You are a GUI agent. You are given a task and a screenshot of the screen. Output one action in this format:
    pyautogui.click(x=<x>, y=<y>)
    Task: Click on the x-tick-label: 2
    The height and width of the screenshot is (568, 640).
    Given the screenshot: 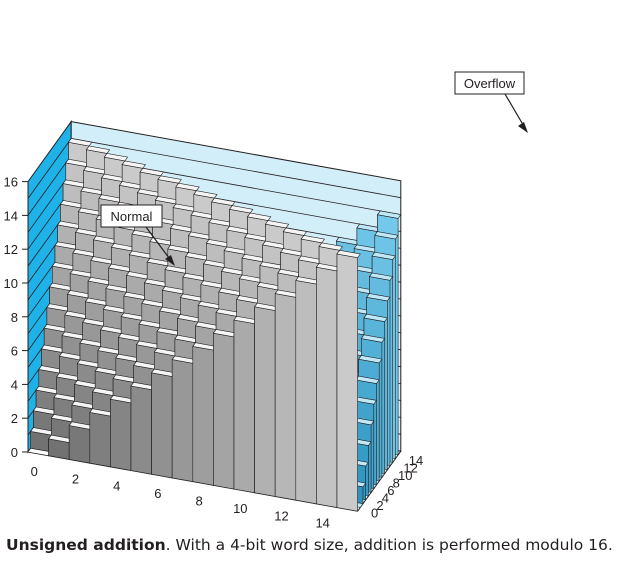 What is the action you would take?
    pyautogui.click(x=75, y=478)
    